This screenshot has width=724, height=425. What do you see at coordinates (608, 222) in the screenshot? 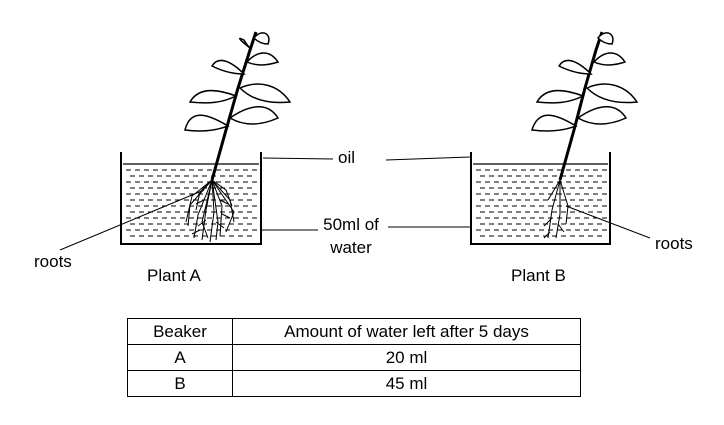
I see `roots-pointer-b` at bounding box center [608, 222].